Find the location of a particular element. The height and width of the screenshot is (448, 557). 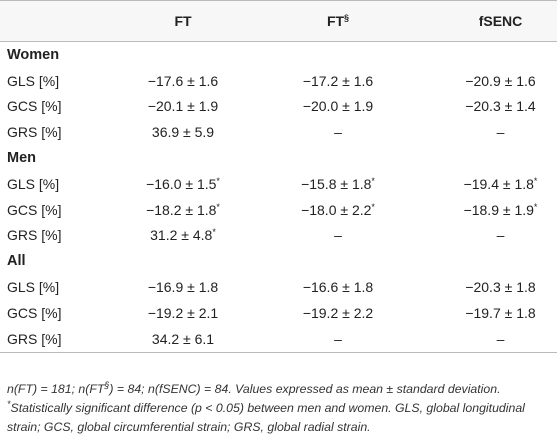

value-cell: −17.2 ± 1.6 is located at coordinates (338, 81).